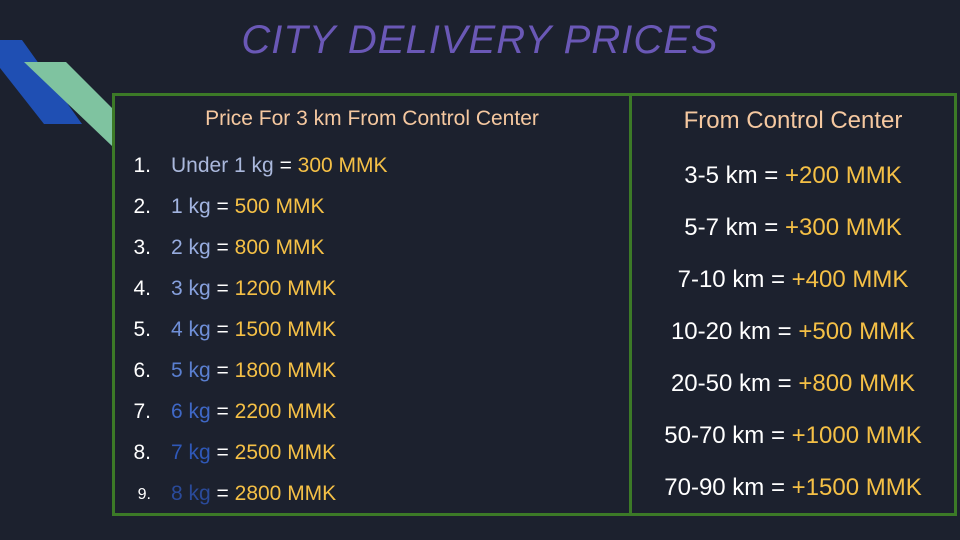  Describe the element at coordinates (191, 493) in the screenshot. I see `weight-label: 8 kg` at that location.